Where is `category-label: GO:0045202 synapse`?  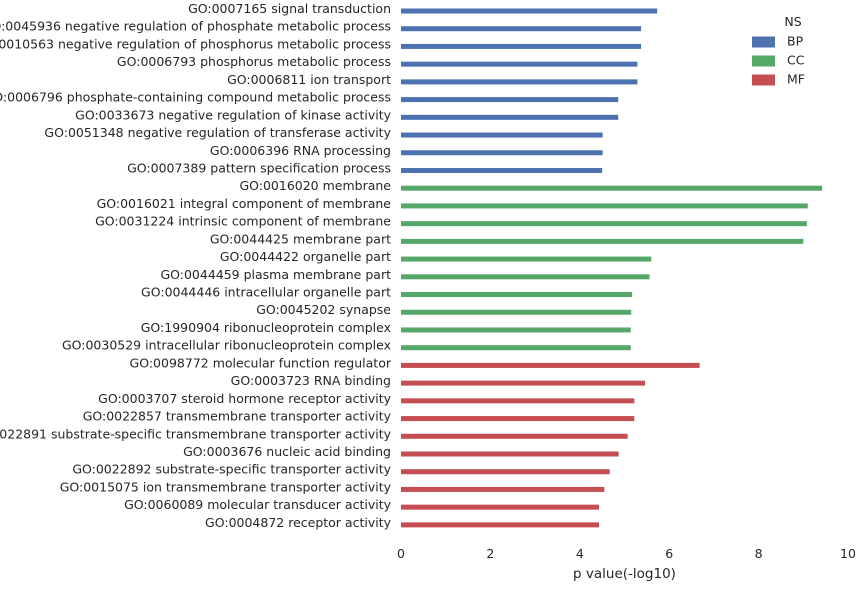 category-label: GO:0045202 synapse is located at coordinates (323, 309).